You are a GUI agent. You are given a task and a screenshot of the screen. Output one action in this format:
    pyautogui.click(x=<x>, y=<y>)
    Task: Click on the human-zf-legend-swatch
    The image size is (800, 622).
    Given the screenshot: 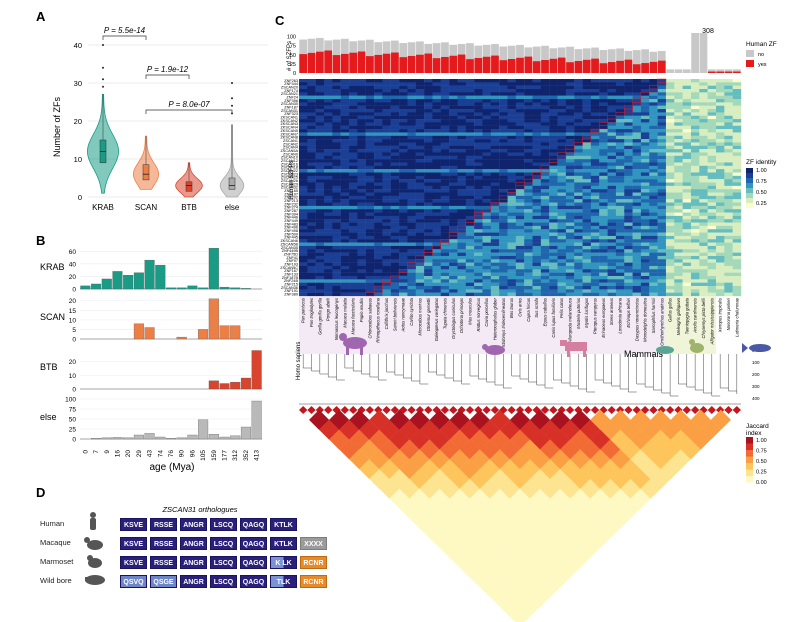 What is the action you would take?
    pyautogui.click(x=750, y=63)
    